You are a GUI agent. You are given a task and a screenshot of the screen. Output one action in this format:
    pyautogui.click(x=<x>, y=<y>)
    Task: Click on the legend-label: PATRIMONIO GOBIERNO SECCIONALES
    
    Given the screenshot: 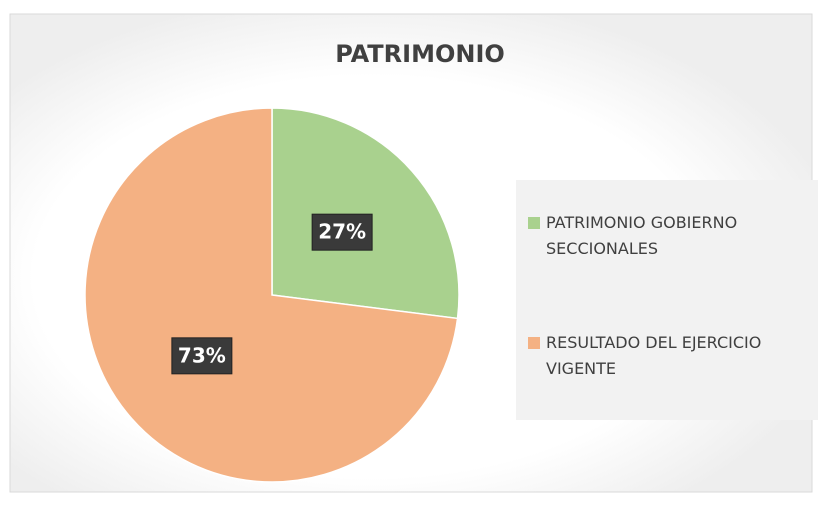 What is the action you would take?
    pyautogui.click(x=642, y=235)
    